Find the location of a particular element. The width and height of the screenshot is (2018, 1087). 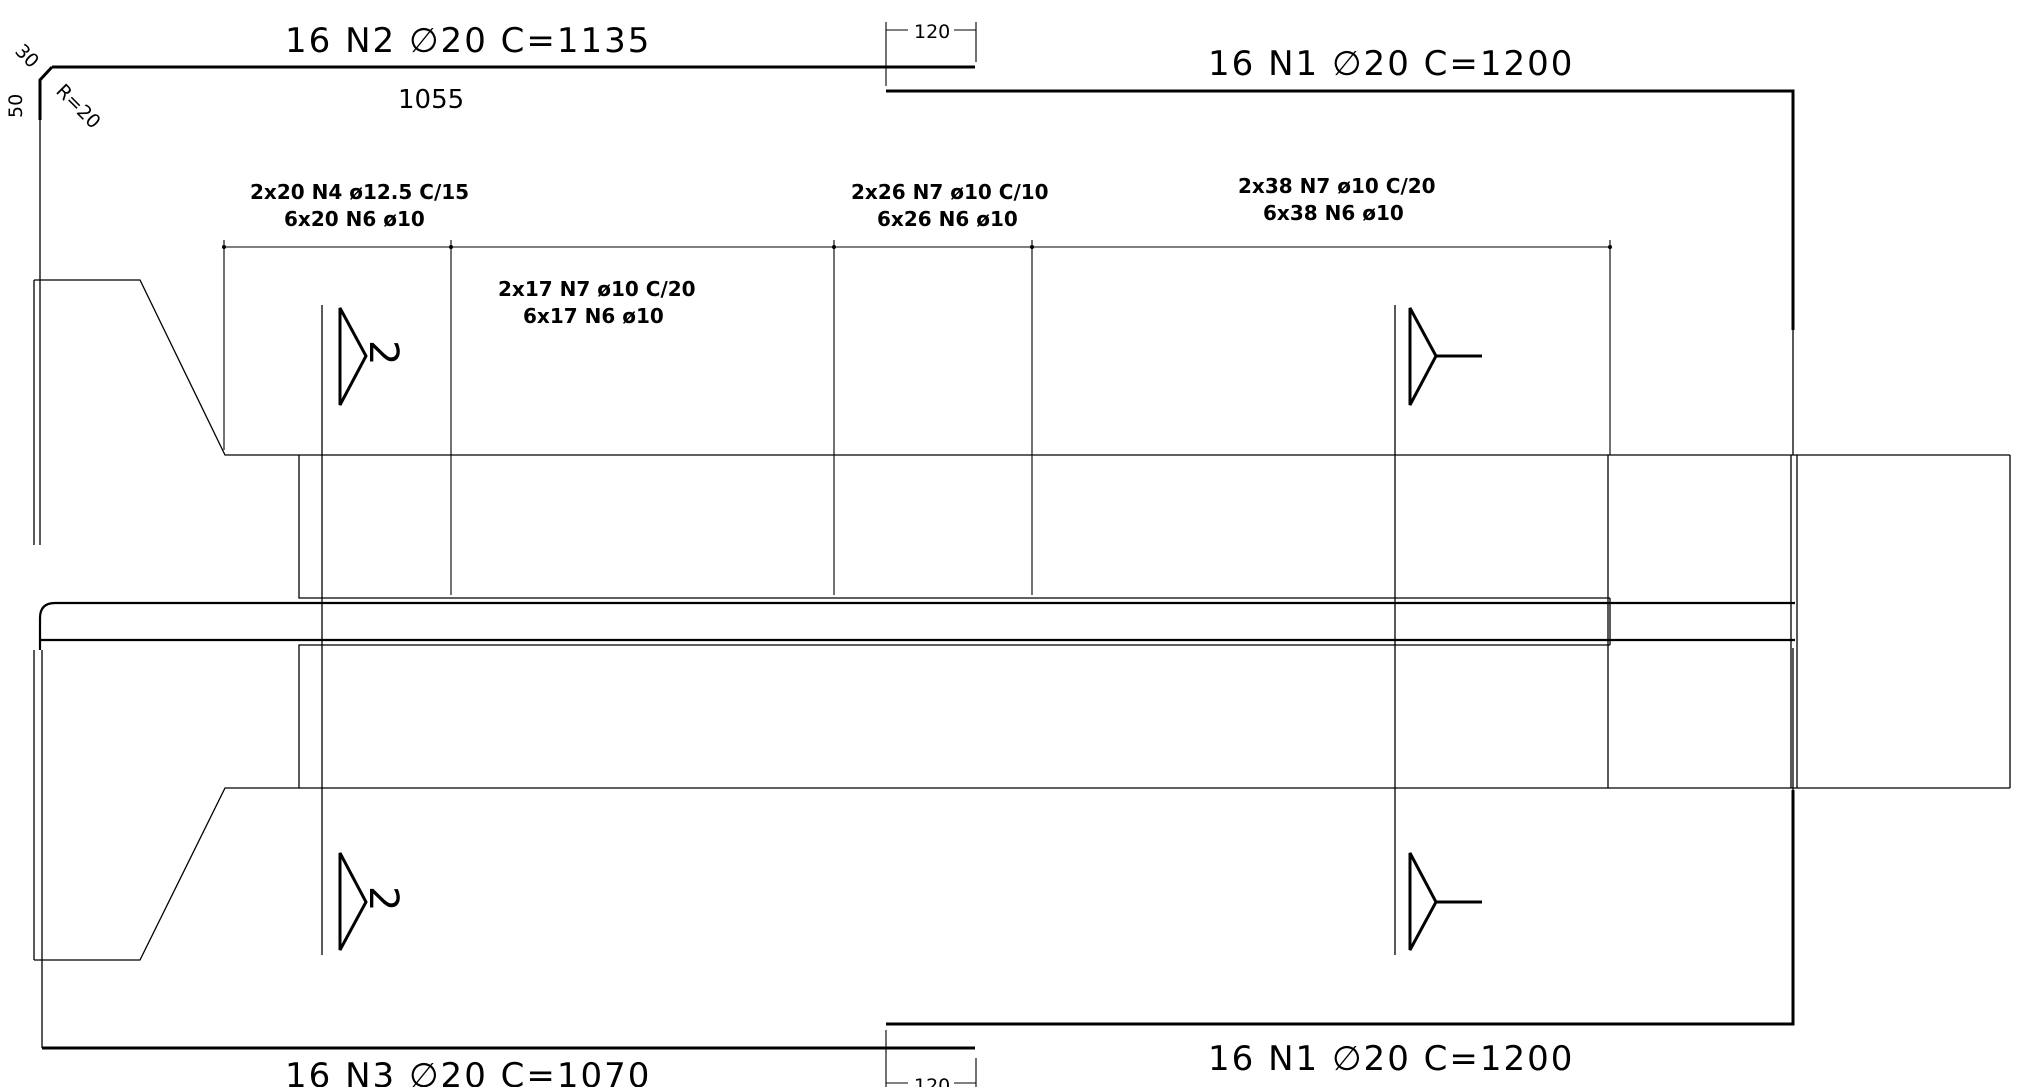

bend-radius-label: R=20 is located at coordinates (77, 106).